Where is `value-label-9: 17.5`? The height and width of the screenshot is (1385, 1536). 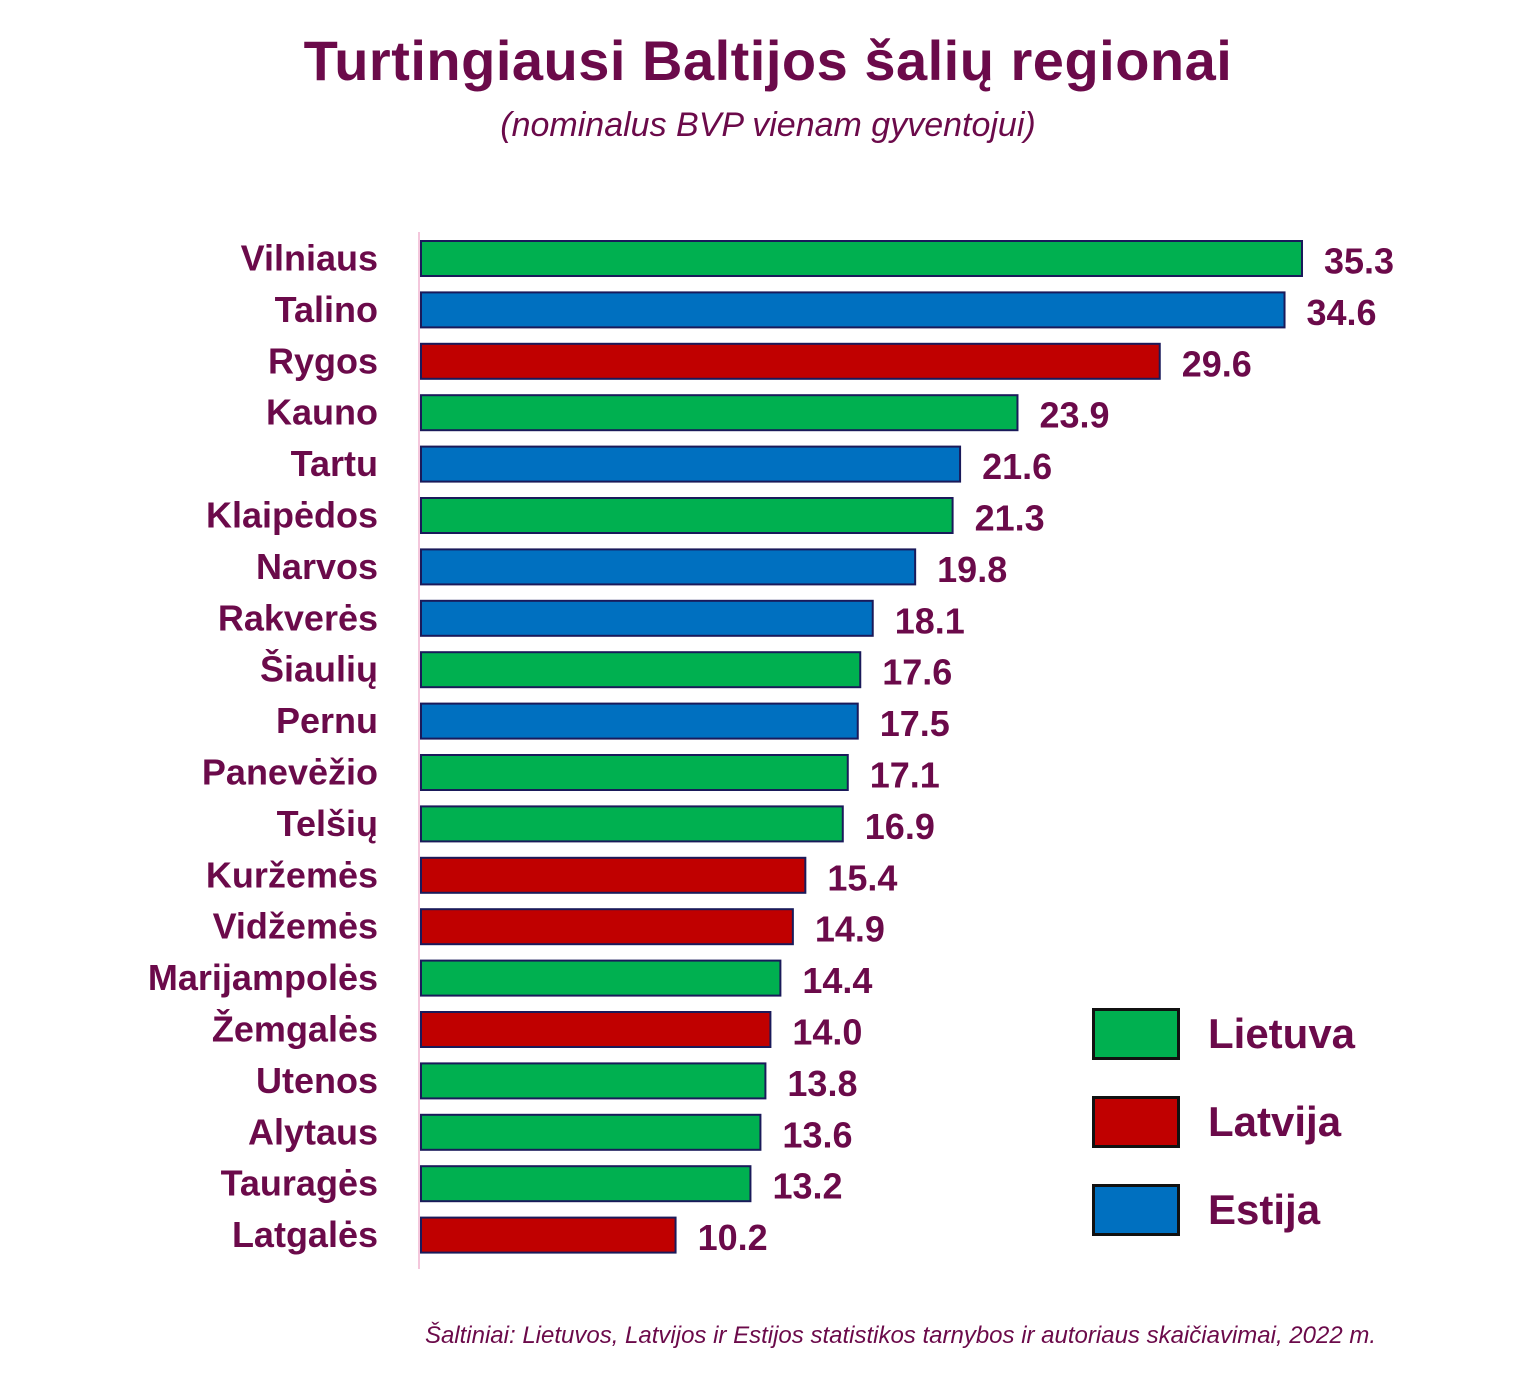 value-label-9: 17.5 is located at coordinates (915, 723).